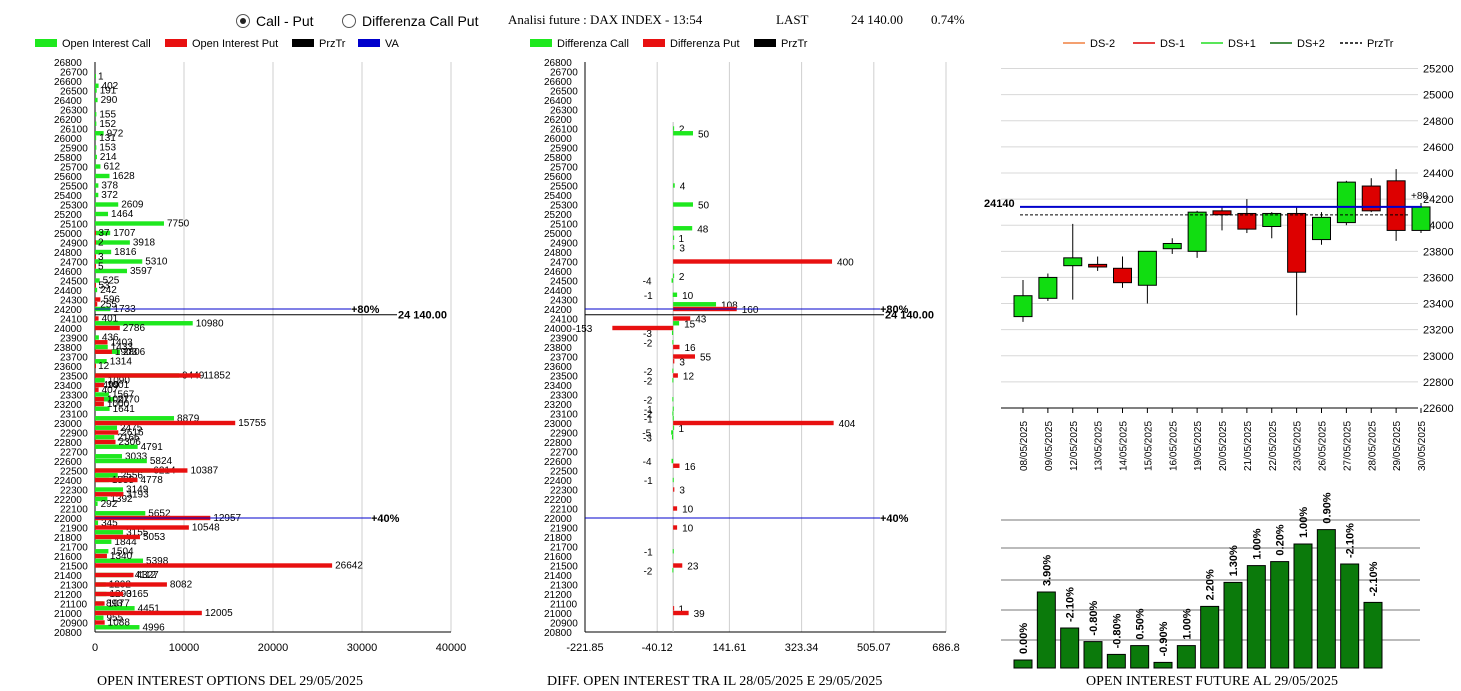 This screenshot has height=691, width=1461. What do you see at coordinates (1257, 543) in the screenshot?
I see `future-oi-bar-label: 1.00%` at bounding box center [1257, 543].